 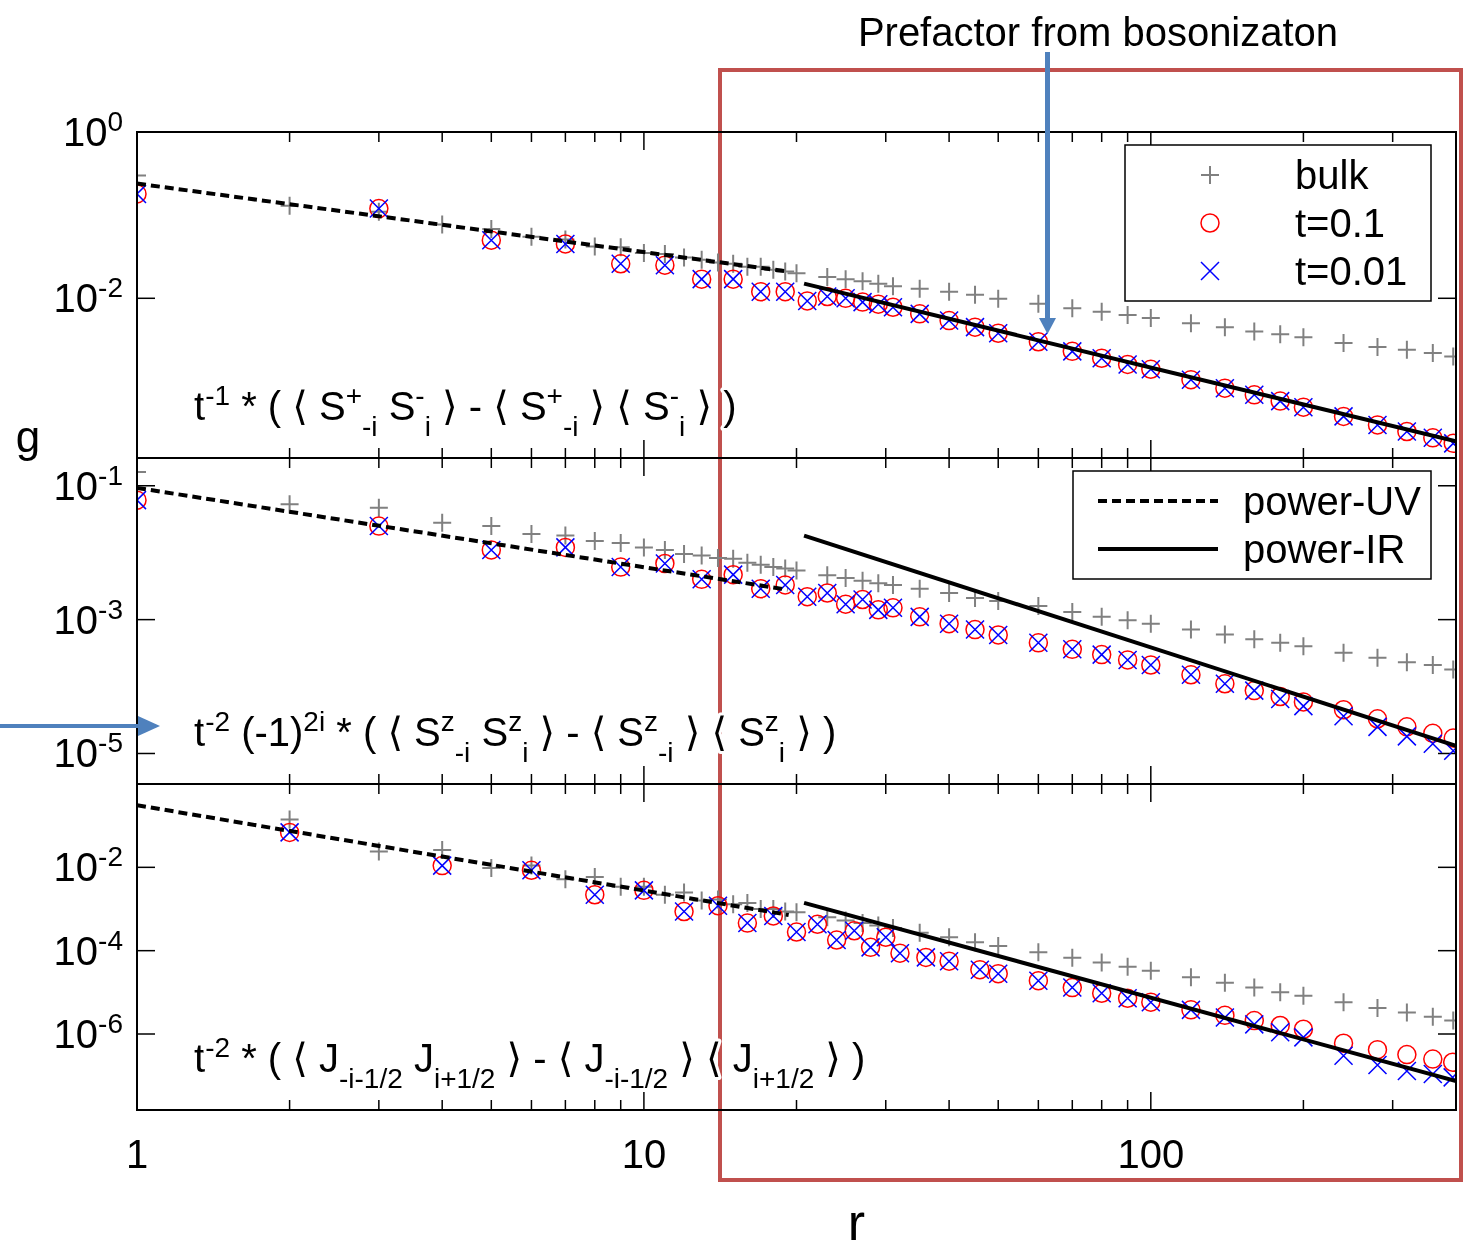 What do you see at coordinates (88, 1031) in the screenshot?
I see `y-tick-label: 10$^{-6}$` at bounding box center [88, 1031].